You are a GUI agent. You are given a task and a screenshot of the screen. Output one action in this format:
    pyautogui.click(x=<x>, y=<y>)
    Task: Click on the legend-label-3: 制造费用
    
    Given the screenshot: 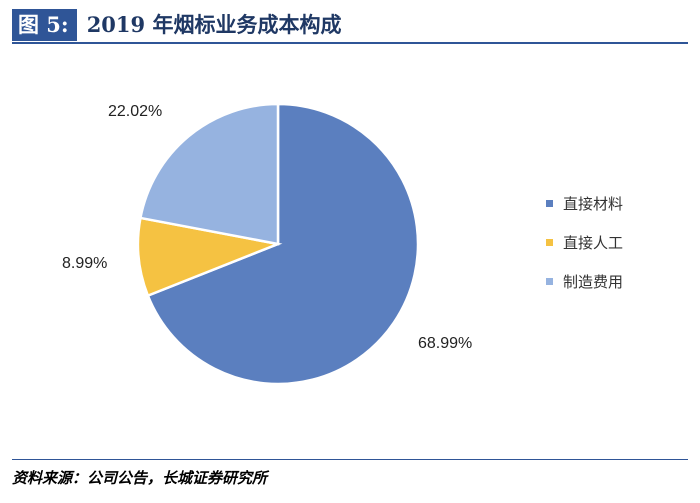 What is the action you would take?
    pyautogui.click(x=593, y=282)
    